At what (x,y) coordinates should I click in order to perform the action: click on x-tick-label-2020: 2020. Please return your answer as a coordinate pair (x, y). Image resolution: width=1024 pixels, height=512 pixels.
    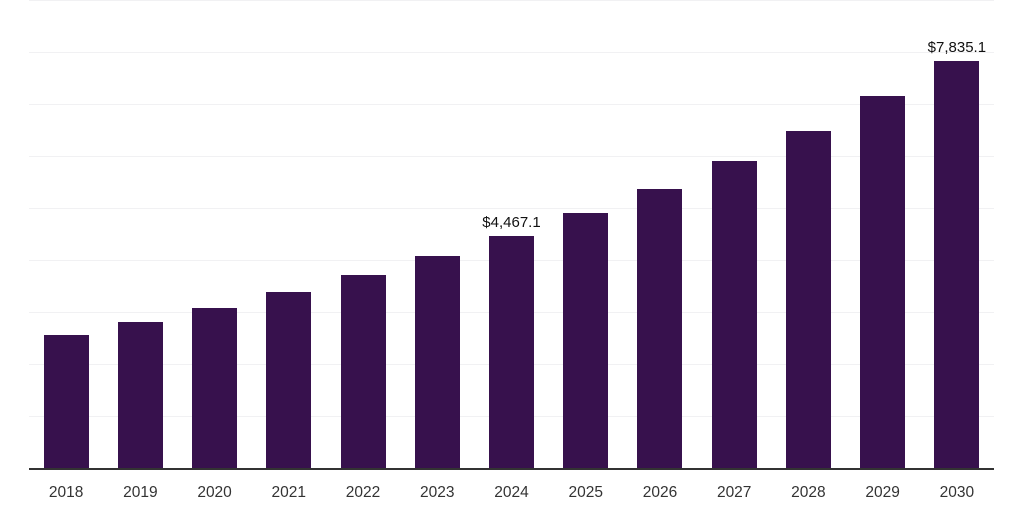
    Looking at the image, I should click on (214, 492).